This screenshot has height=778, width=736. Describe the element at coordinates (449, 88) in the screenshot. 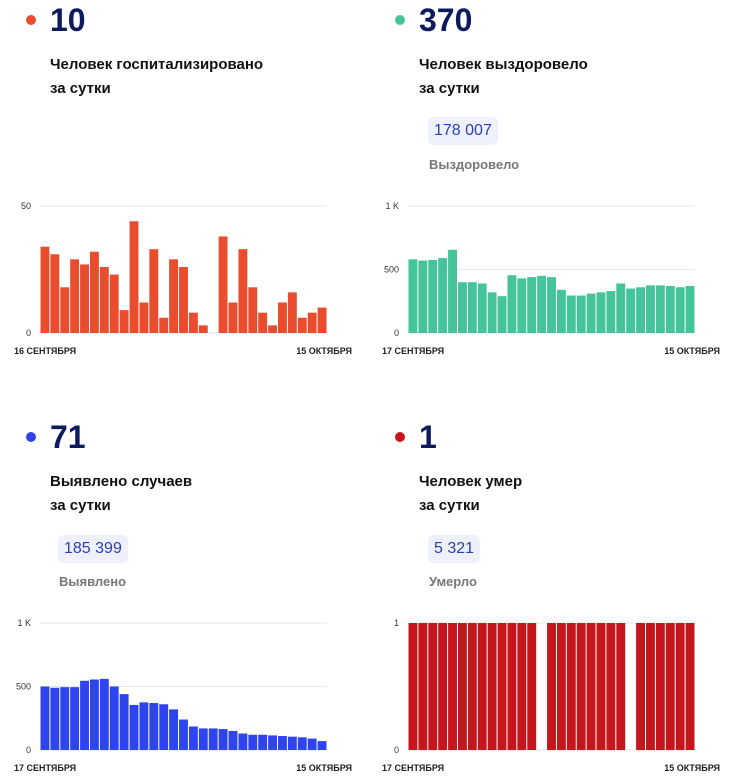

I see `recovered-label-line2: за сутки` at that location.